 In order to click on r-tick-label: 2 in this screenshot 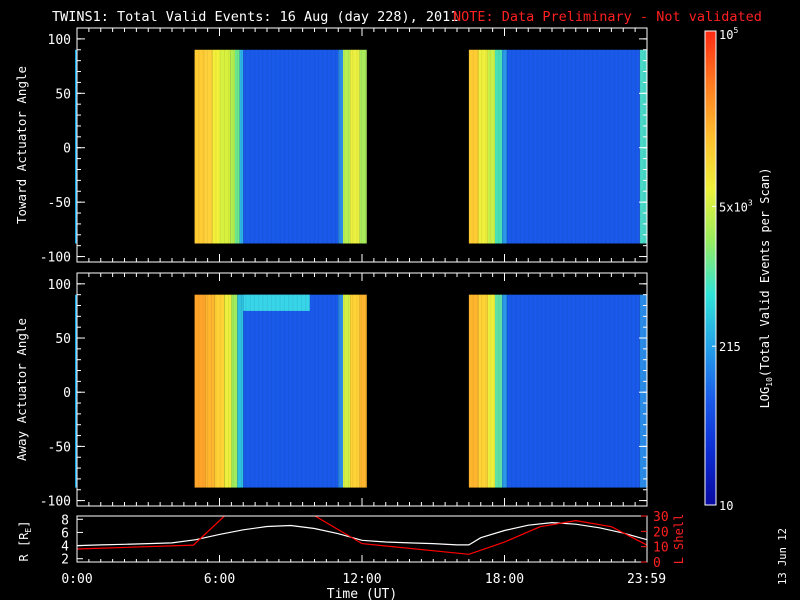, I will do `click(65, 560)`.